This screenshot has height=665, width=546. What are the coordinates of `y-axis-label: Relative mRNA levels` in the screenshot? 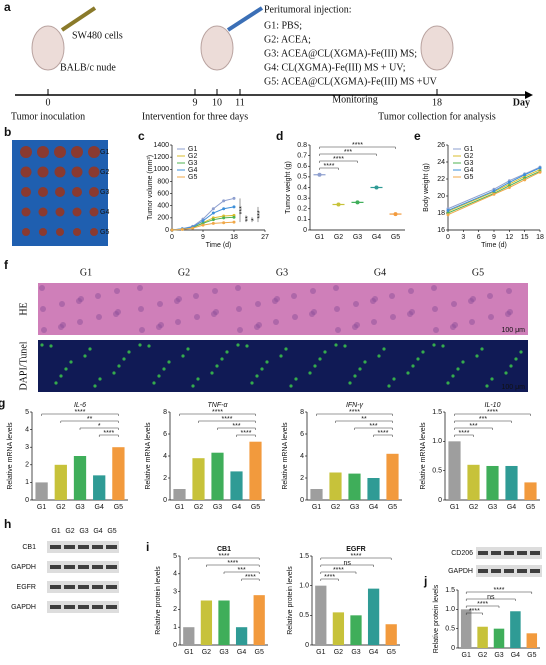 It's located at (423, 456).